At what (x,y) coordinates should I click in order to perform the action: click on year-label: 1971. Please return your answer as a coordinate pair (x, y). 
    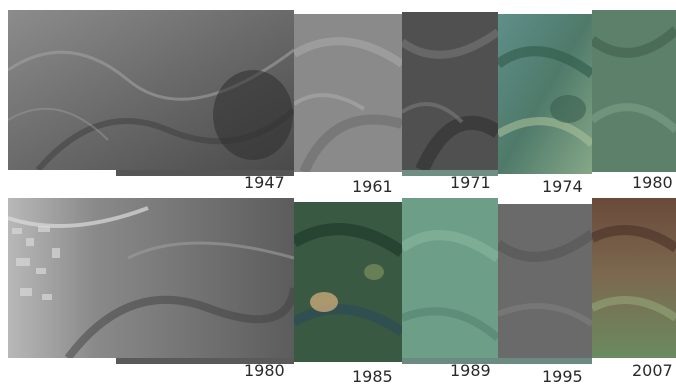
    Looking at the image, I should click on (470, 182).